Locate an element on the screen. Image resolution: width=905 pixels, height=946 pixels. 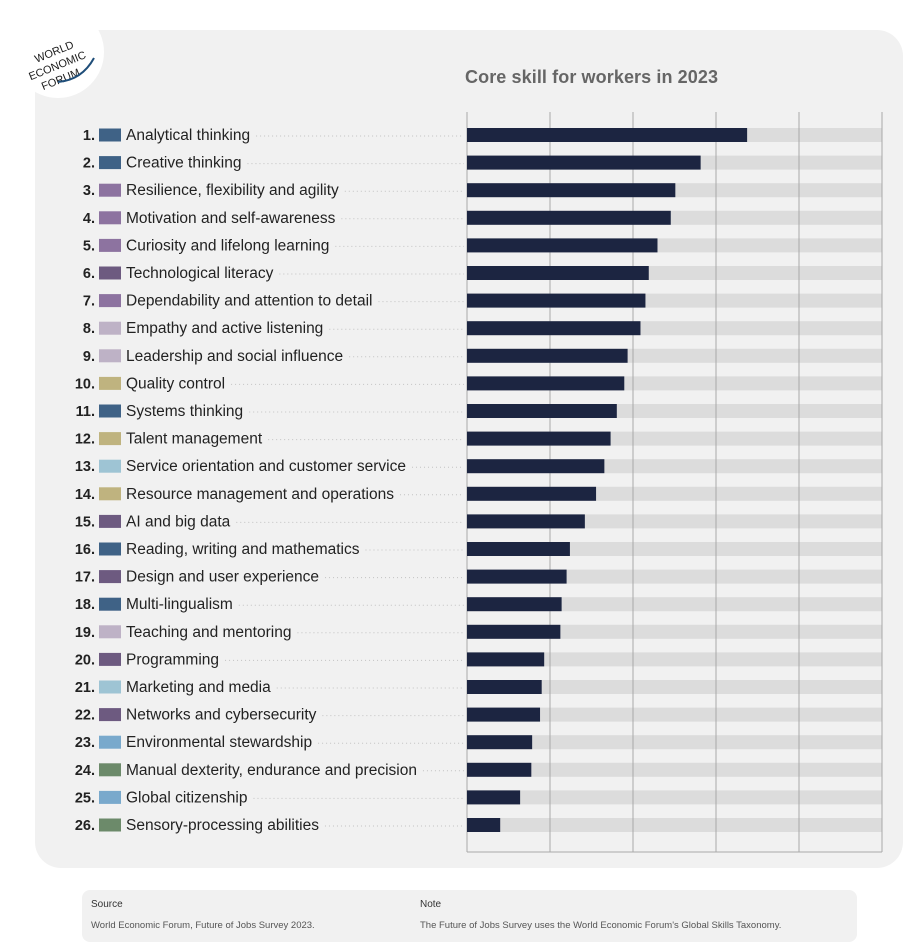
skill-rank: 18. is located at coordinates (85, 605).